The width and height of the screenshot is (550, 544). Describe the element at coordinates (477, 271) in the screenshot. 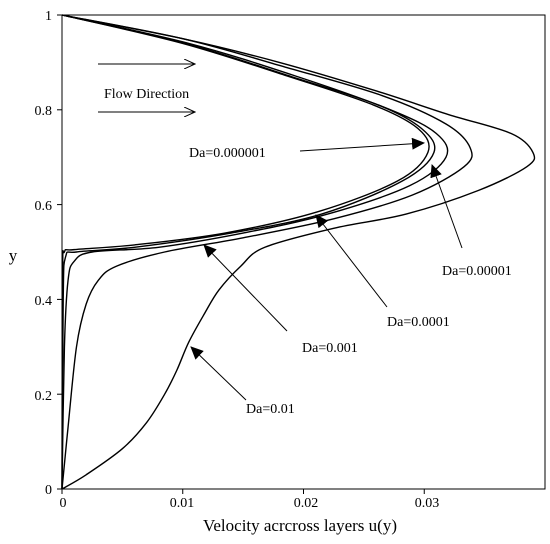

I see `annotation-da-00001: Da=0.00001` at that location.